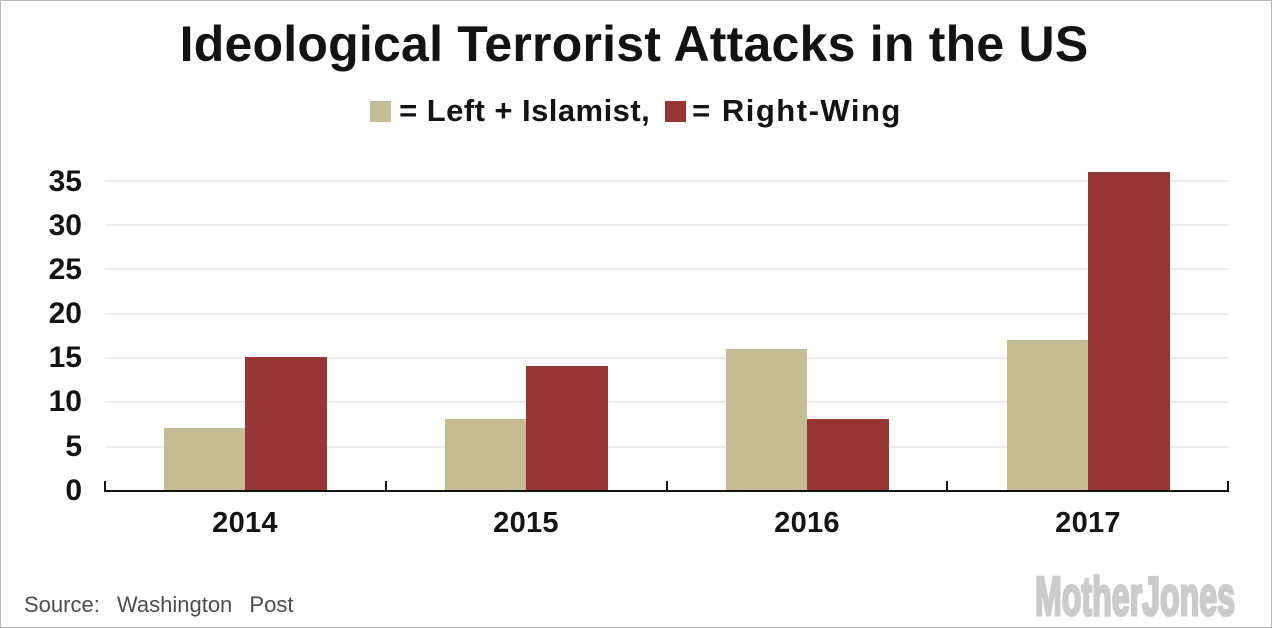 The height and width of the screenshot is (628, 1272). I want to click on svg-text: MotherJones, so click(1135, 595).